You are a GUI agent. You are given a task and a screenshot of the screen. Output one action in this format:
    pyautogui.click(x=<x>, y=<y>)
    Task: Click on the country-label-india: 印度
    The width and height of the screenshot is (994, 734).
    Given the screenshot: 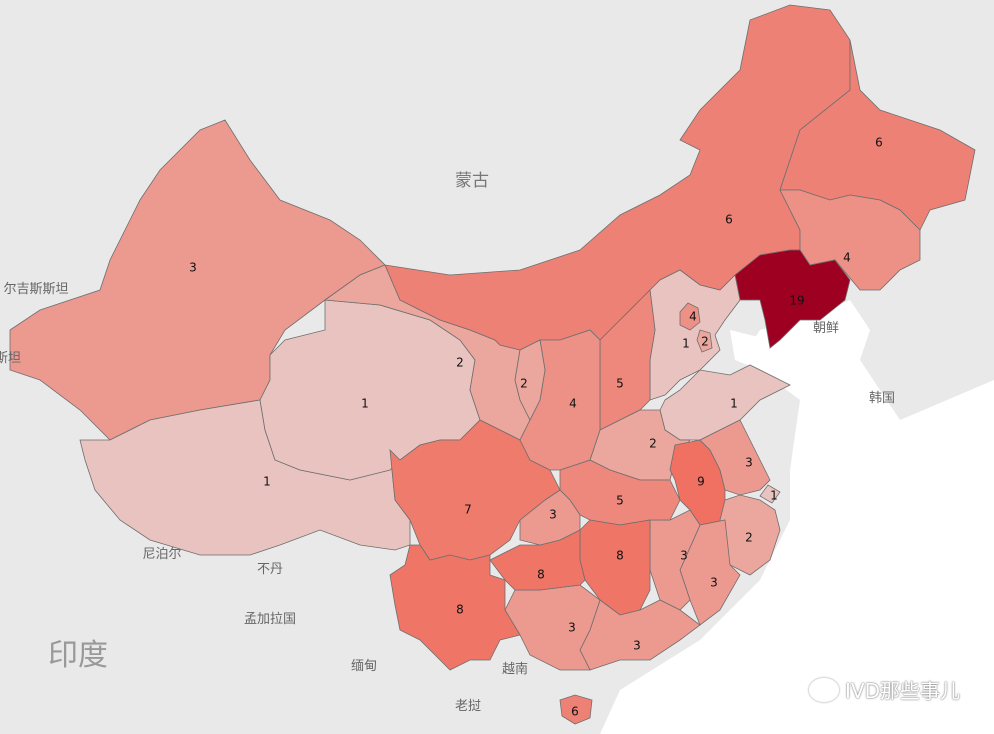 What is the action you would take?
    pyautogui.click(x=78, y=655)
    